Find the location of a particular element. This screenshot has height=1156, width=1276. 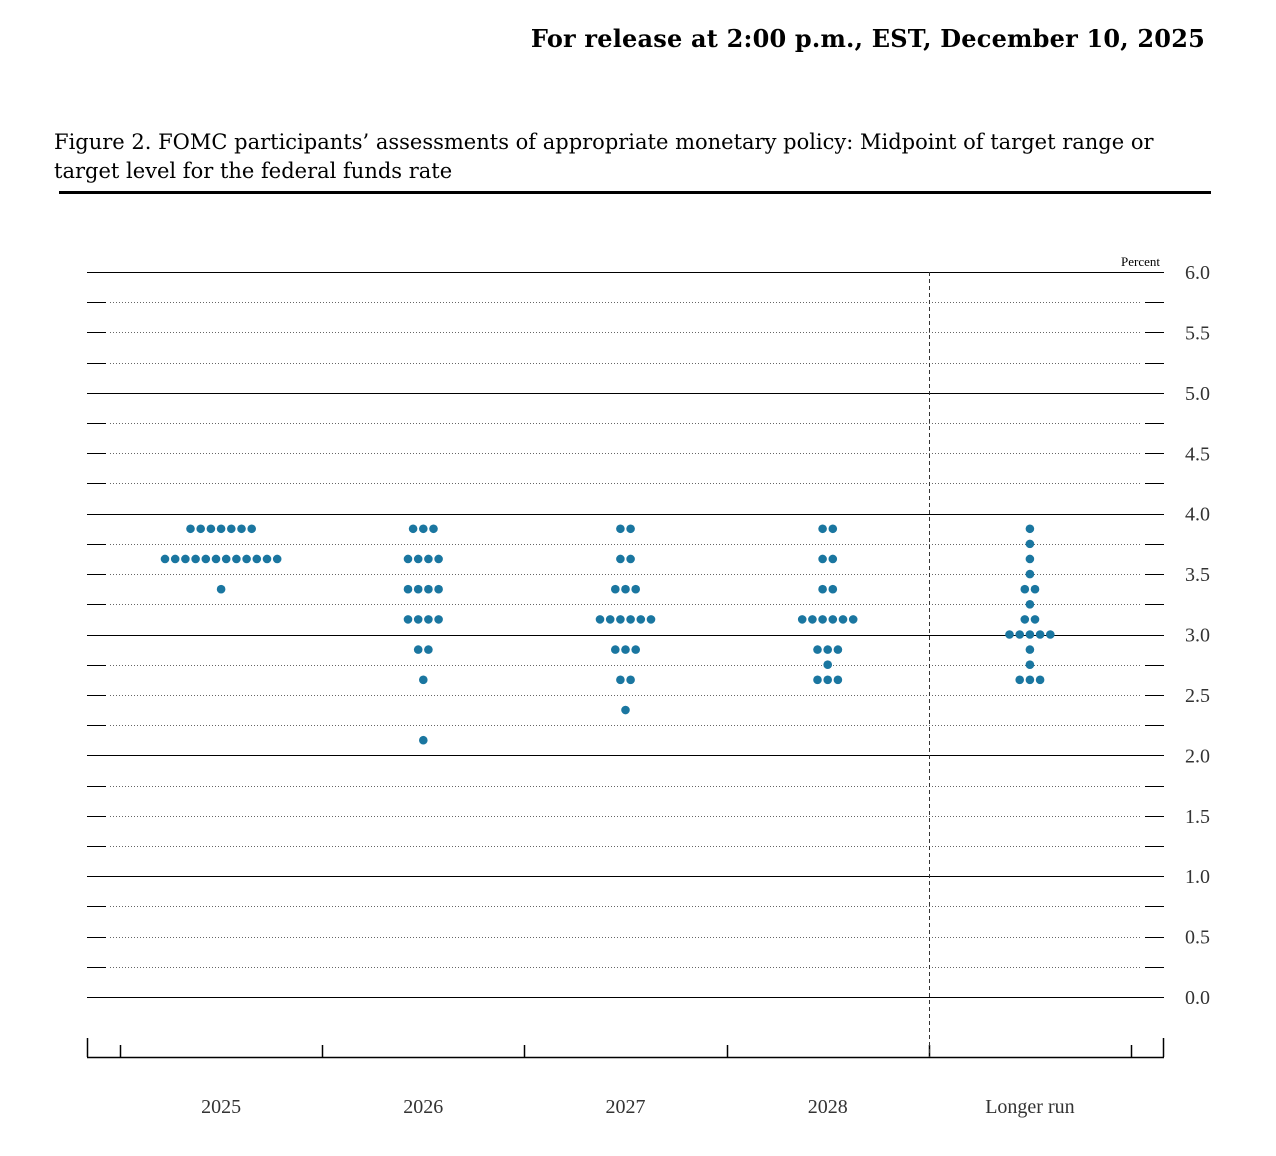

y-tick-label: 5.5 is located at coordinates (1197, 333).